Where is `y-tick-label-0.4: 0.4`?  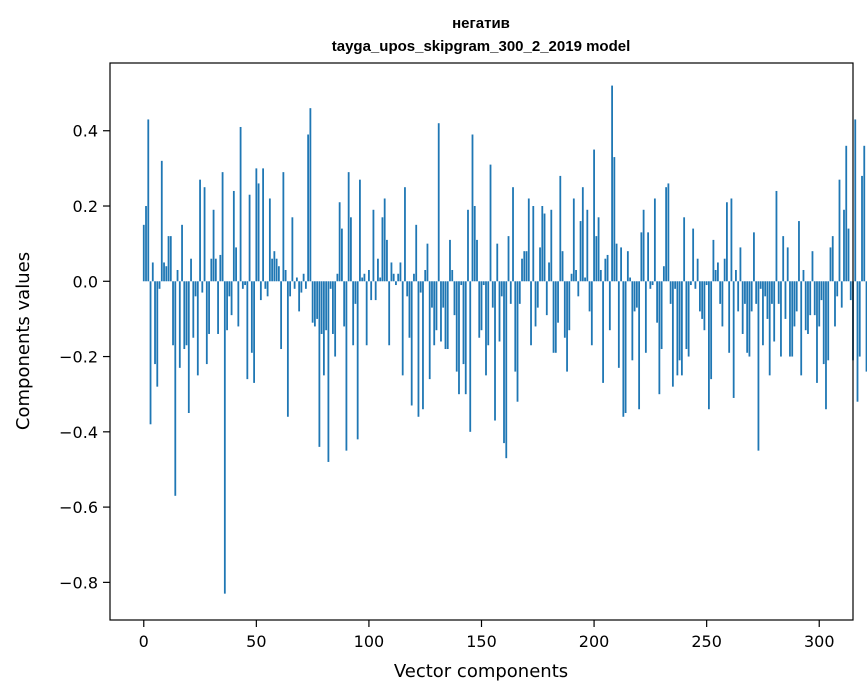 y-tick-label-0.4: 0.4 is located at coordinates (85, 131).